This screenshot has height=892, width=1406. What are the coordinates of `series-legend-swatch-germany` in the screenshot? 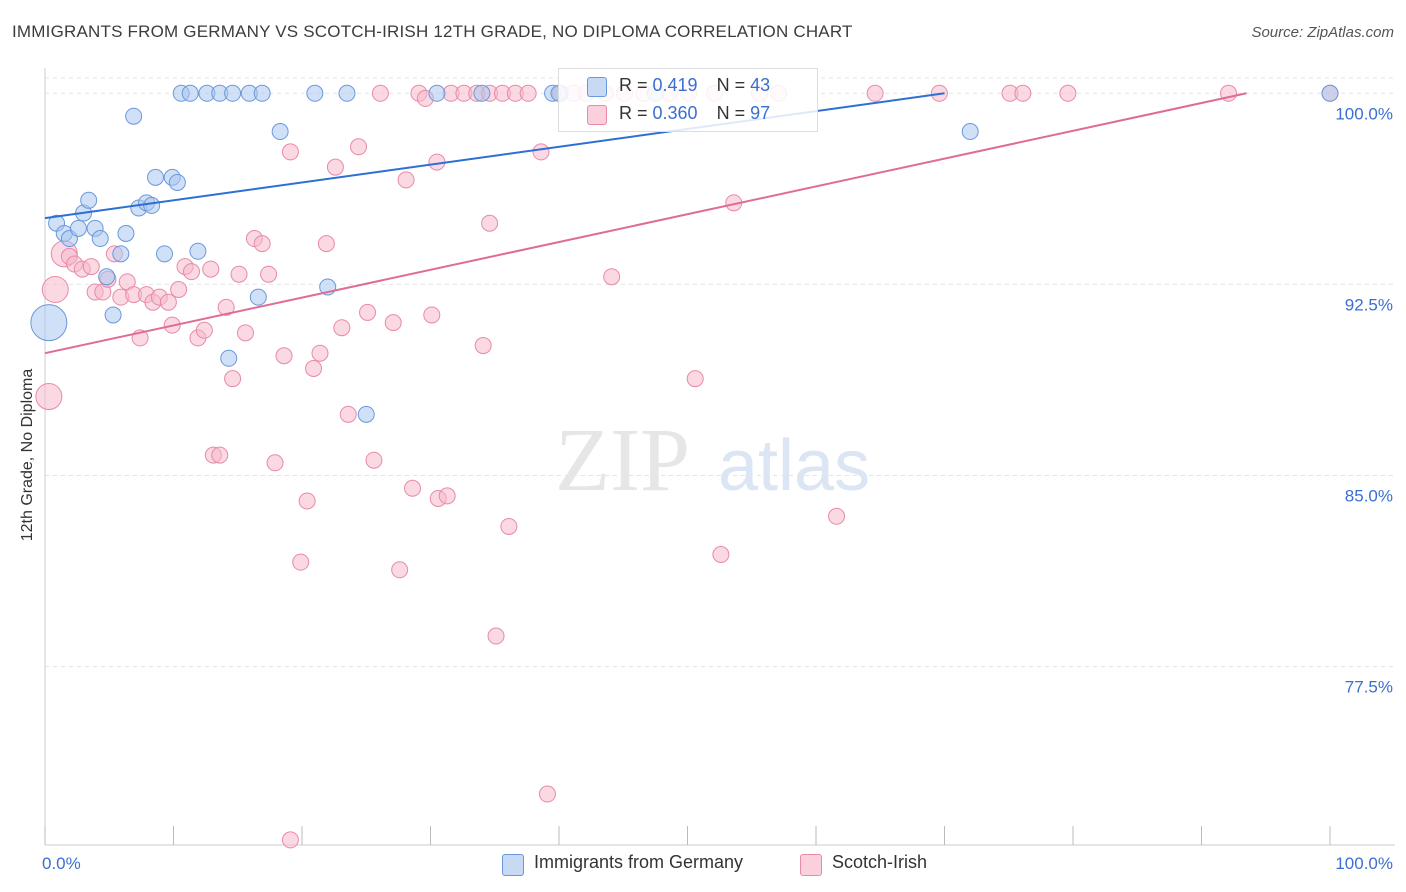 It's located at (513, 865).